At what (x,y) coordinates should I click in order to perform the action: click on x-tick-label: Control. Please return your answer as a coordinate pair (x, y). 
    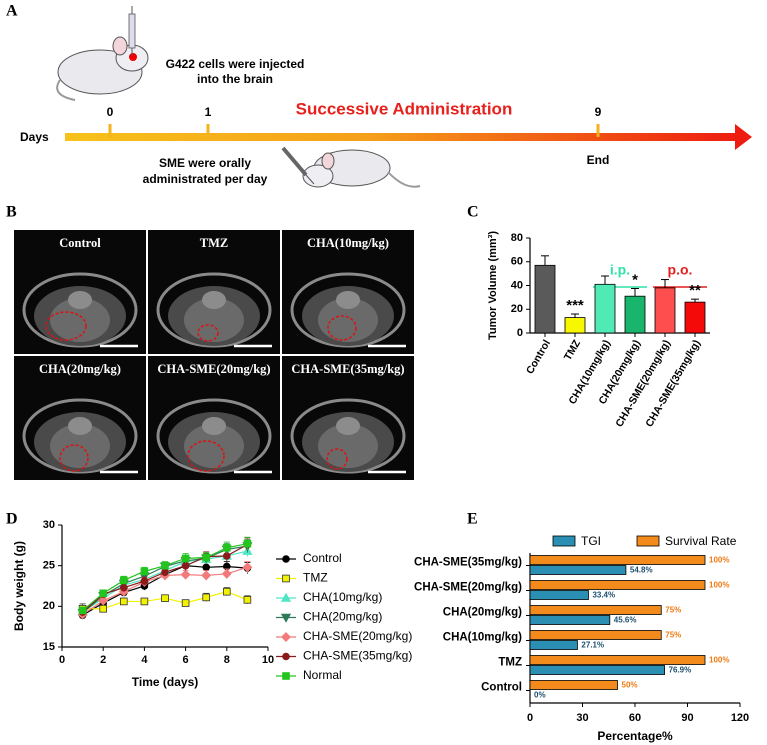
    Looking at the image, I should click on (538, 357).